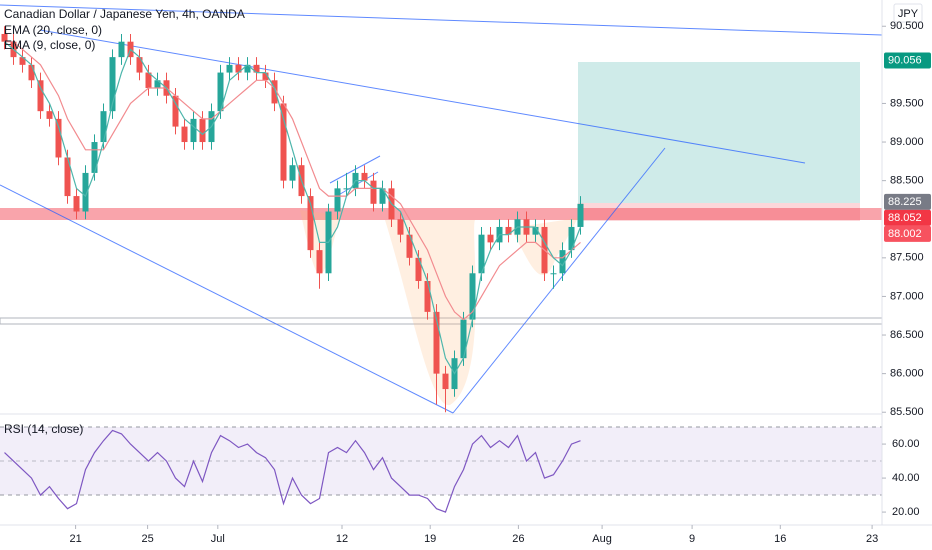 This screenshot has width=932, height=550. I want to click on x-tick-label: 25, so click(147, 539).